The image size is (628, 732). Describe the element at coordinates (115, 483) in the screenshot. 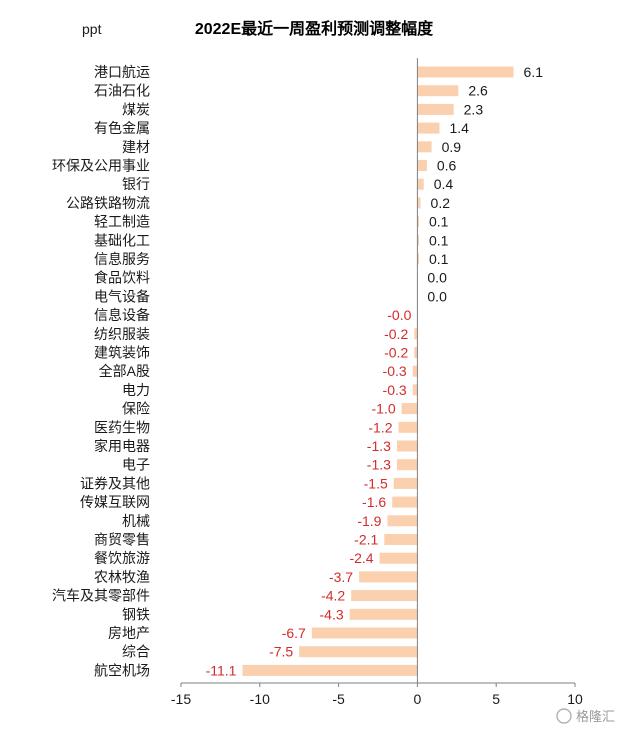

I see `category-label: 证券及其他` at that location.